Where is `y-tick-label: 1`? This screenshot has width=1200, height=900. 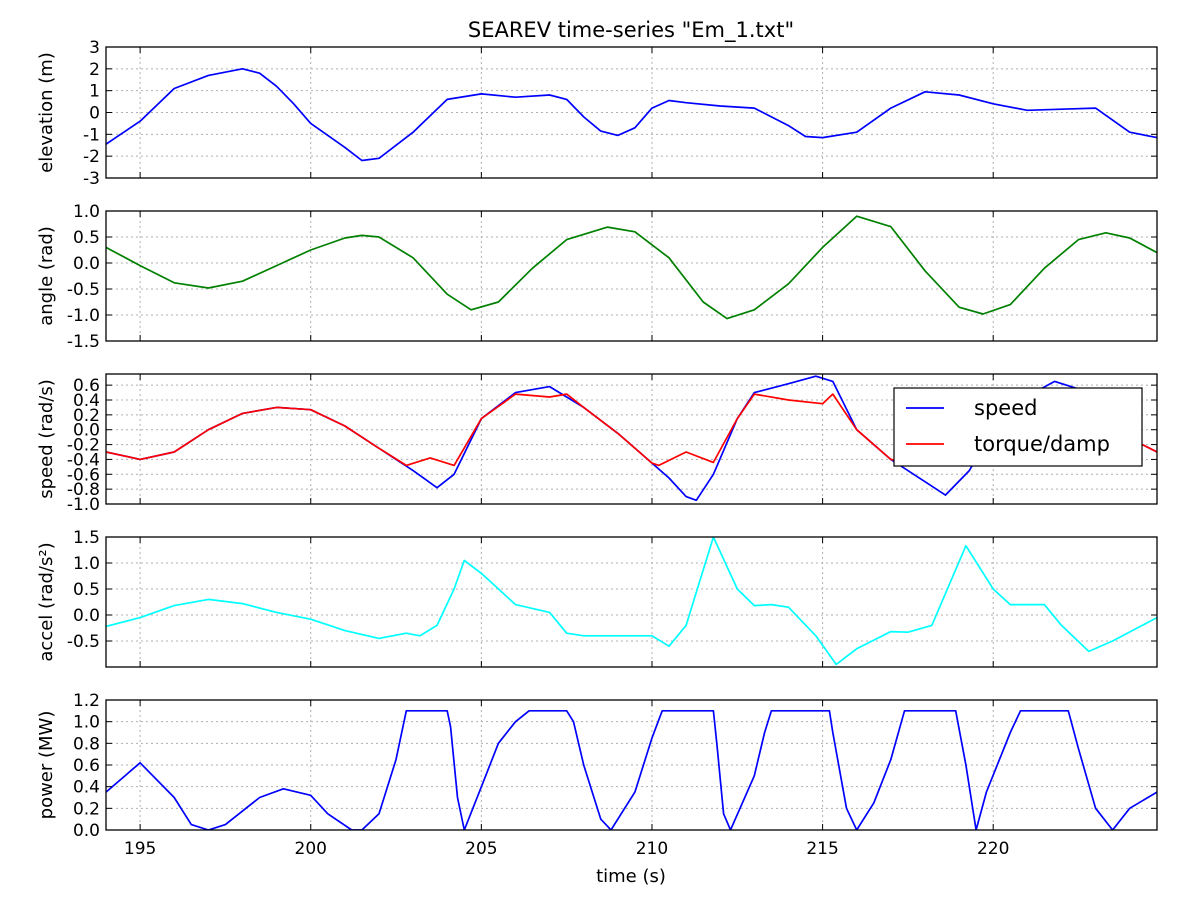 y-tick-label: 1 is located at coordinates (94, 92).